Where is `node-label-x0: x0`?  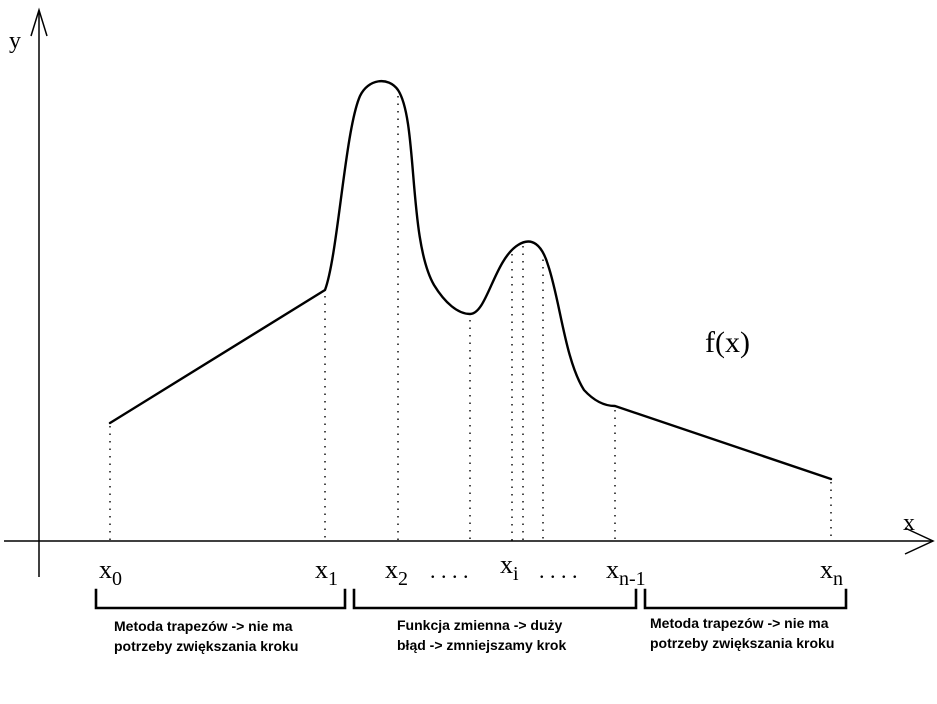 node-label-x0: x0 is located at coordinates (110, 572).